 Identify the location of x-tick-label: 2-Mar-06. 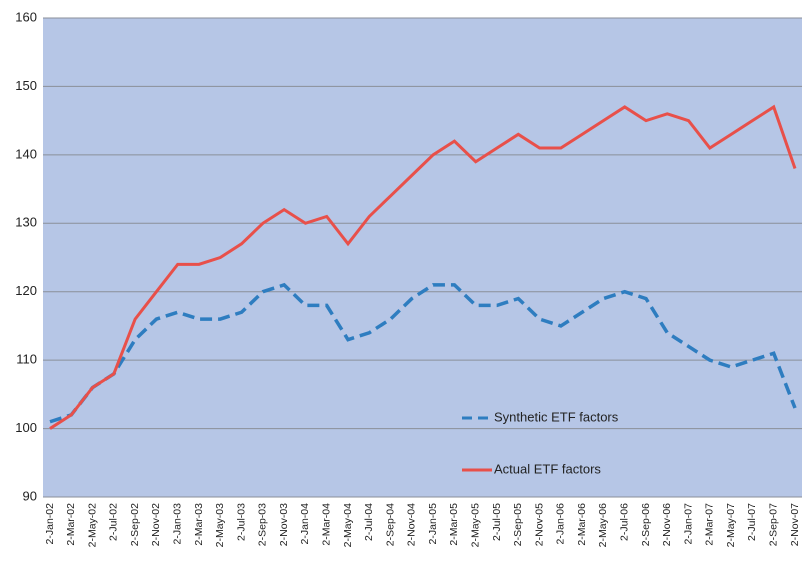
(582, 524).